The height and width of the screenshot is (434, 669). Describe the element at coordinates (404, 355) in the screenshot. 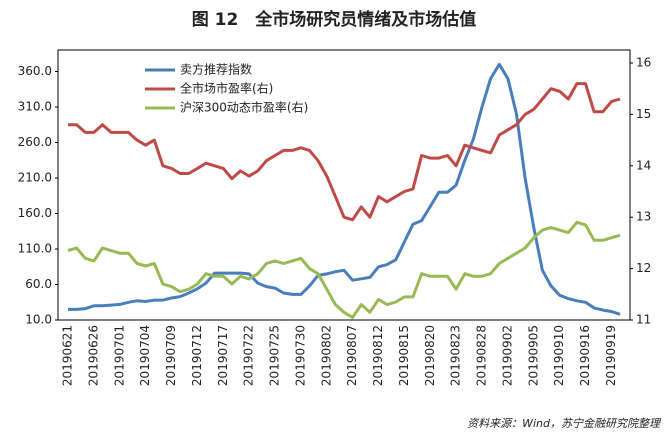

I see `x-tick-label: 20190815` at that location.